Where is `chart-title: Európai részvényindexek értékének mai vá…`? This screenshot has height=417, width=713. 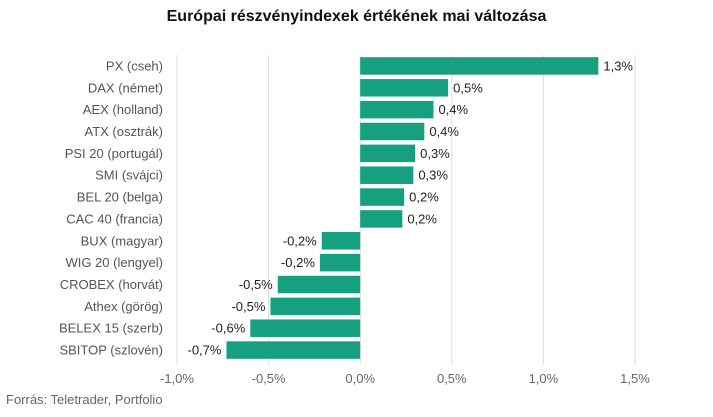 chart-title: Európai részvényindexek értékének mai vá… is located at coordinates (356, 16).